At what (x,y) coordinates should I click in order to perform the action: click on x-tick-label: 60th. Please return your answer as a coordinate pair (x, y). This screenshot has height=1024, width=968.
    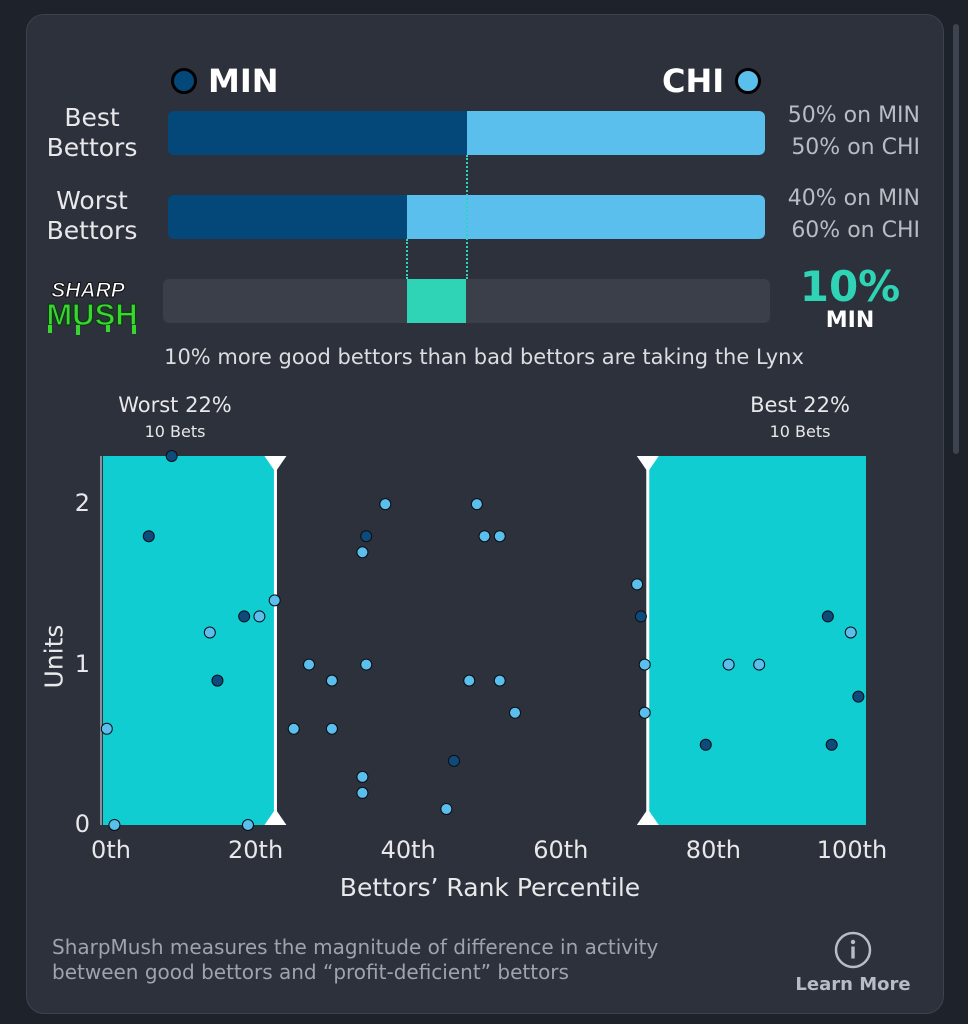
    Looking at the image, I should click on (561, 850).